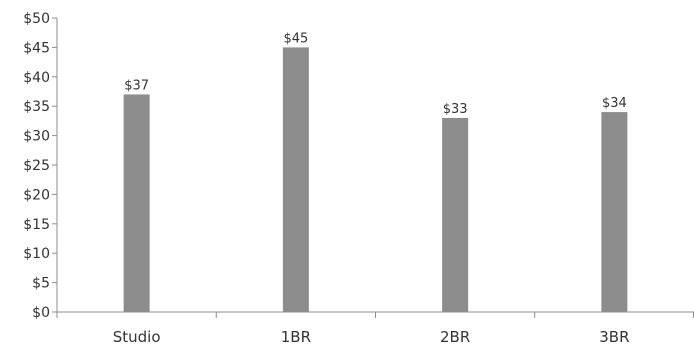 This screenshot has width=694, height=355. Describe the element at coordinates (36, 254) in the screenshot. I see `y-tick-label: $10` at that location.